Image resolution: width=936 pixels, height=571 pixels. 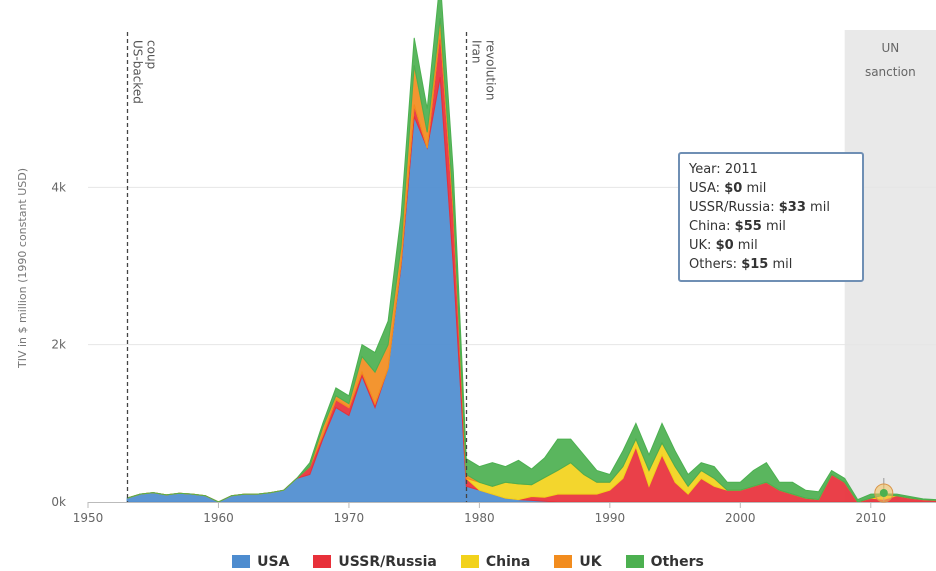 I want to click on y-tick-label: 4k, so click(x=58, y=187).